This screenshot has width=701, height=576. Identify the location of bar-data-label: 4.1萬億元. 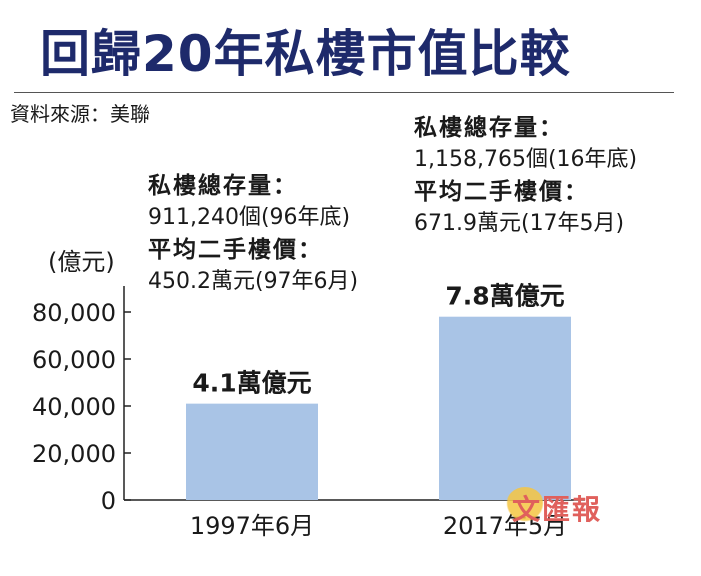
(251, 383).